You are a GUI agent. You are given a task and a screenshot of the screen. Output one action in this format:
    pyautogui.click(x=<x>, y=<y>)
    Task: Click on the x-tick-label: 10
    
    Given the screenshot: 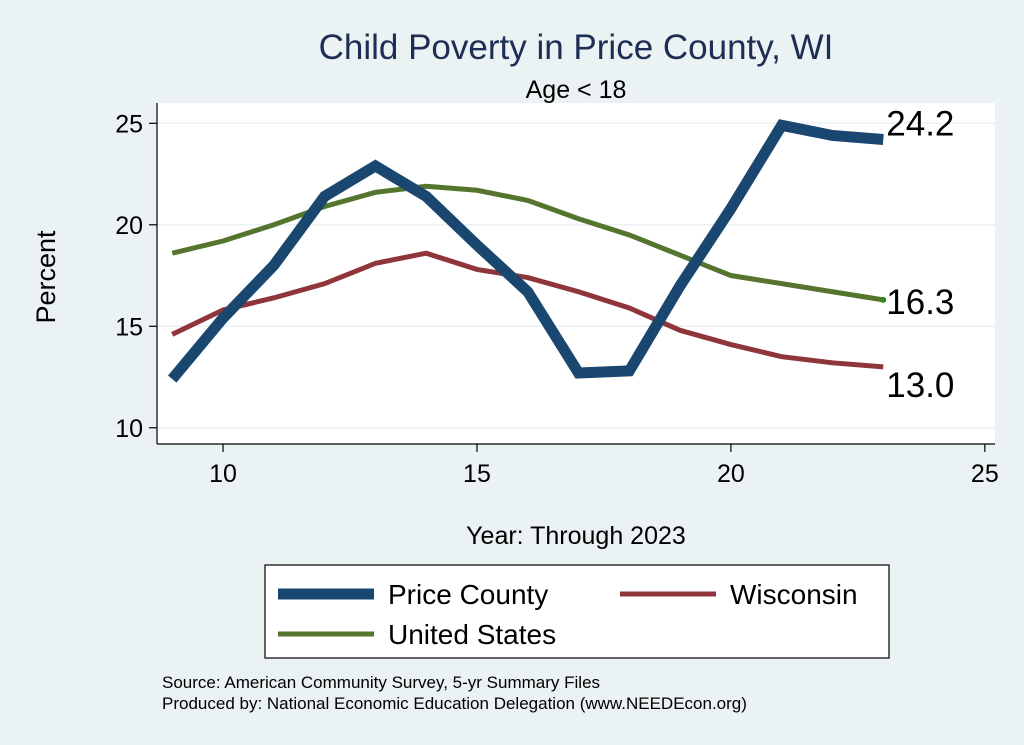 What is the action you would take?
    pyautogui.click(x=223, y=474)
    